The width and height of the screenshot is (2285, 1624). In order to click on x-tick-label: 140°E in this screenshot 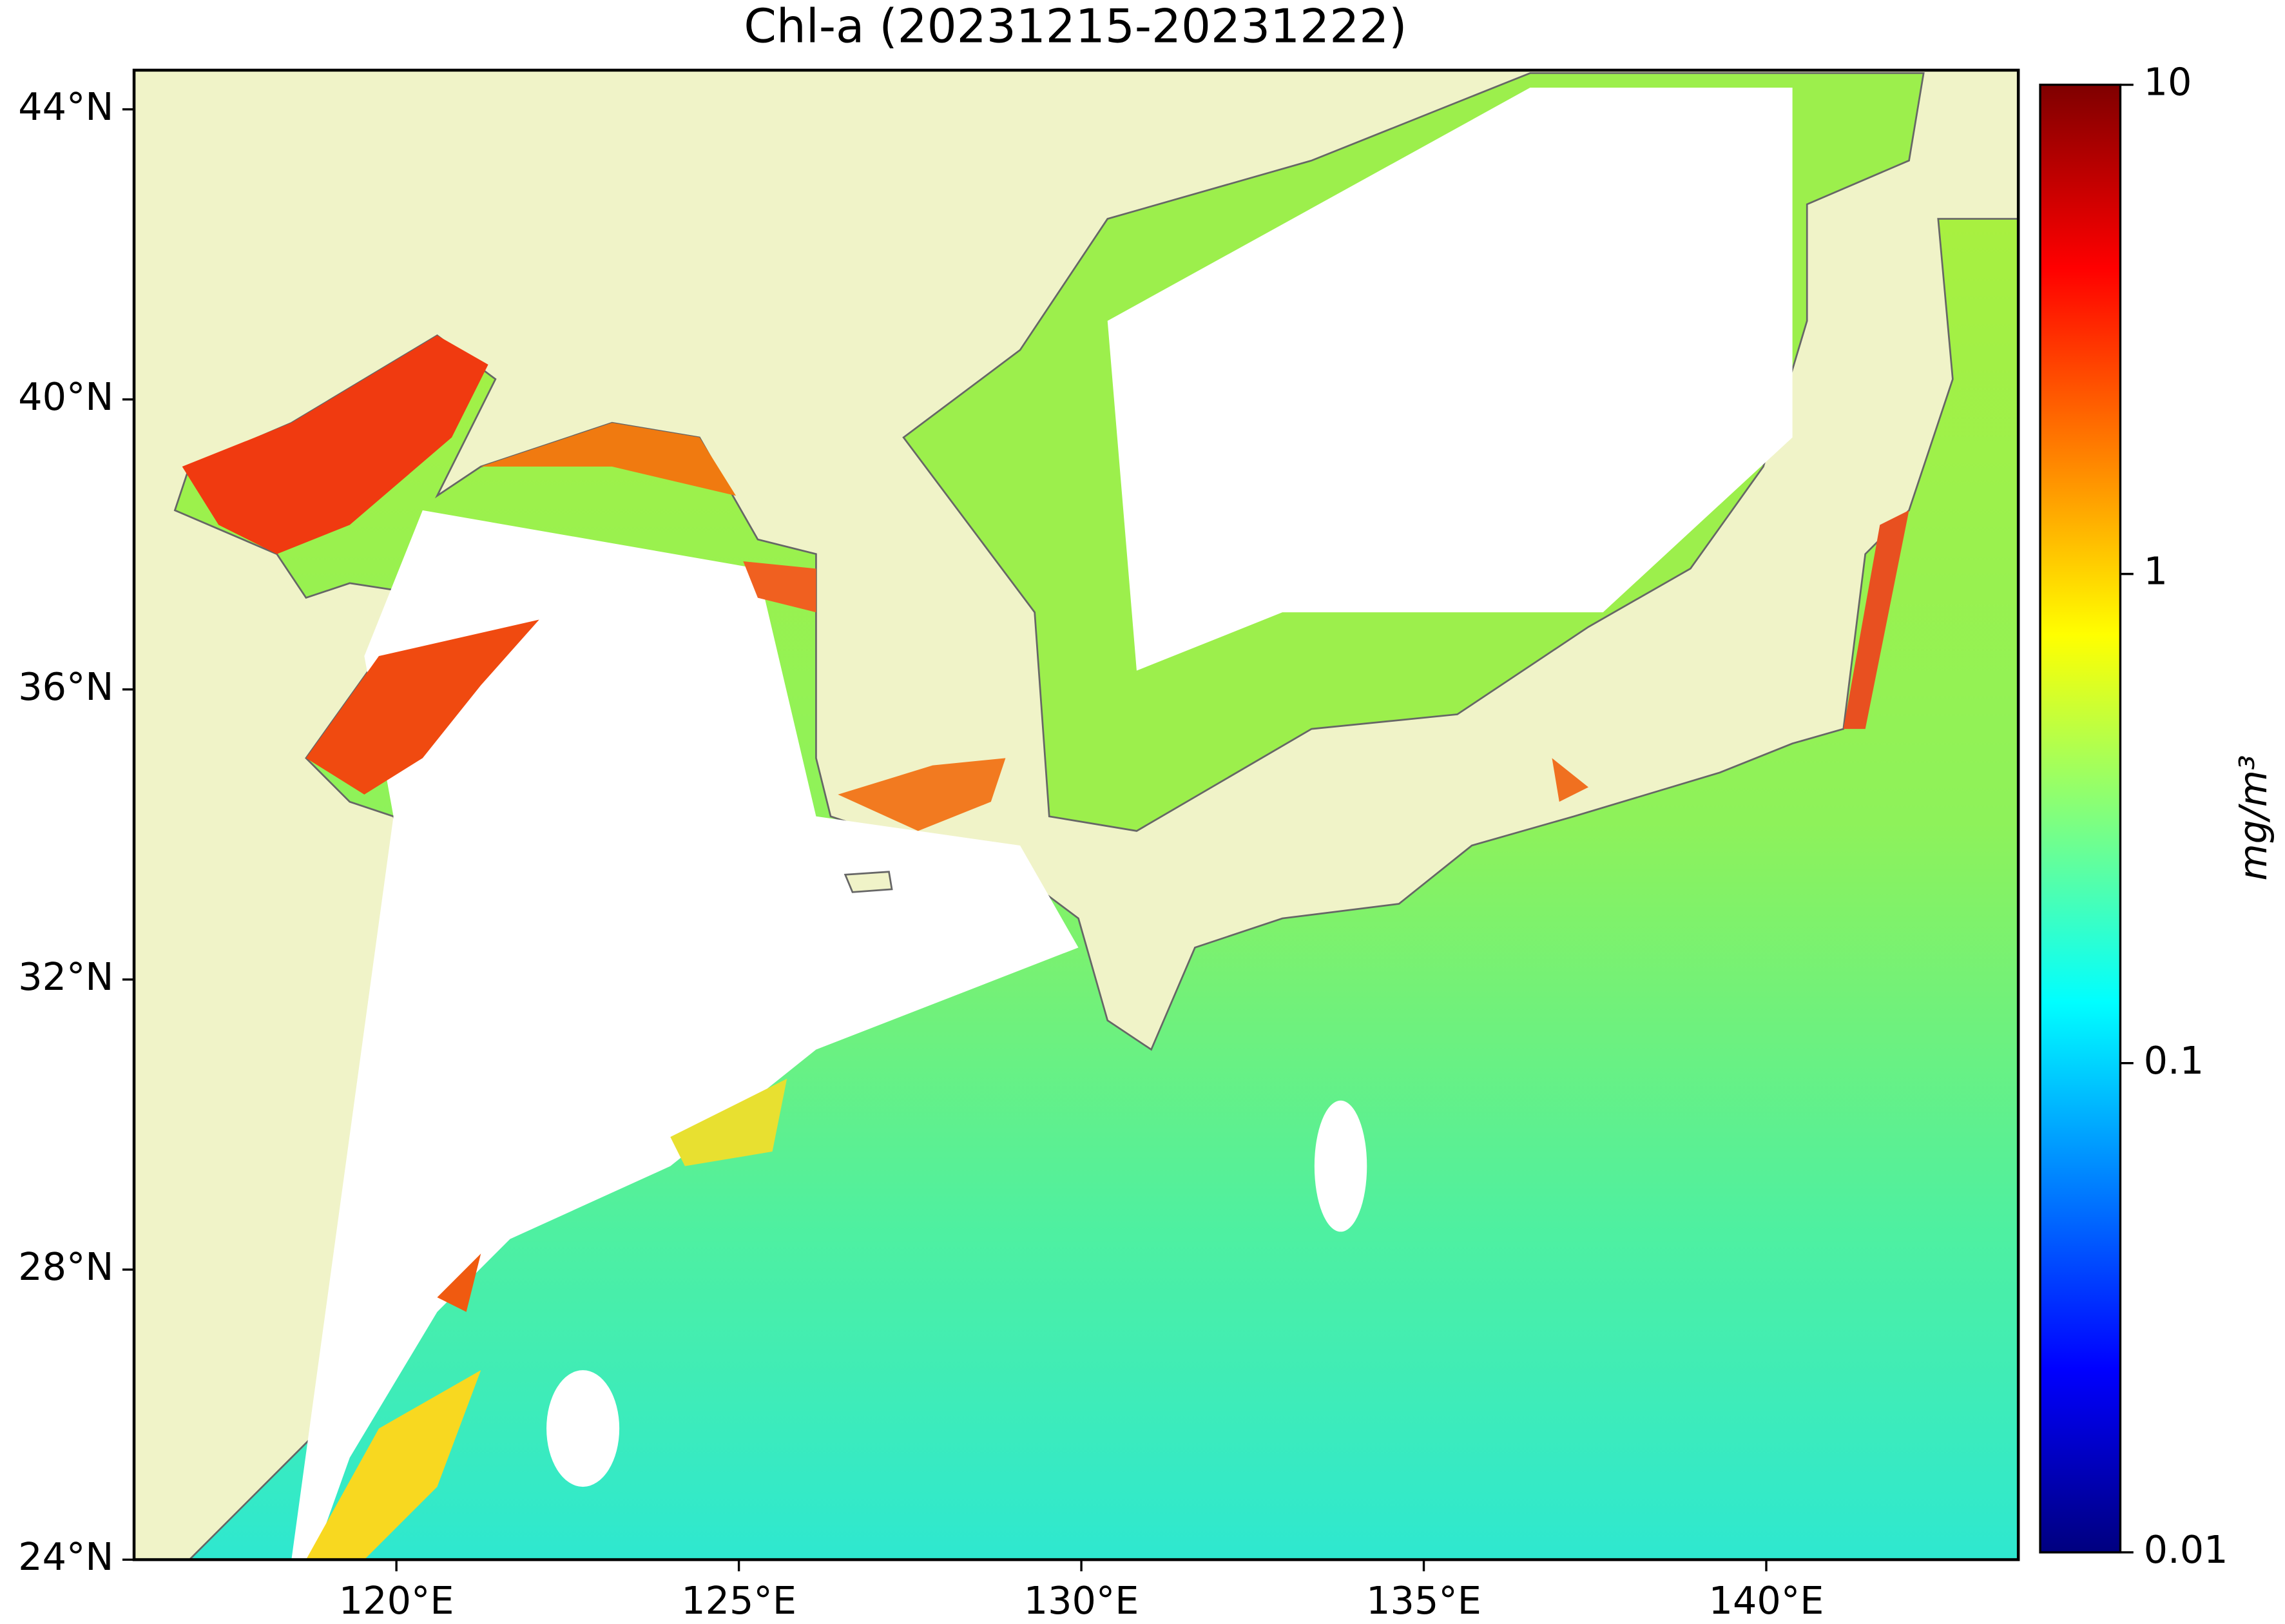, I will do `click(1766, 1600)`.